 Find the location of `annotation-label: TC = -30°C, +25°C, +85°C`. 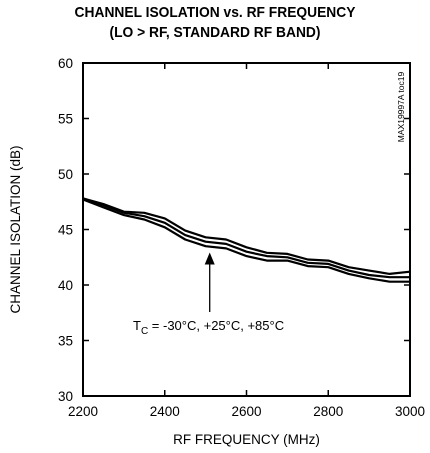

annotation-label: TC = -30°C, +25°C, +85°C is located at coordinates (208, 327).